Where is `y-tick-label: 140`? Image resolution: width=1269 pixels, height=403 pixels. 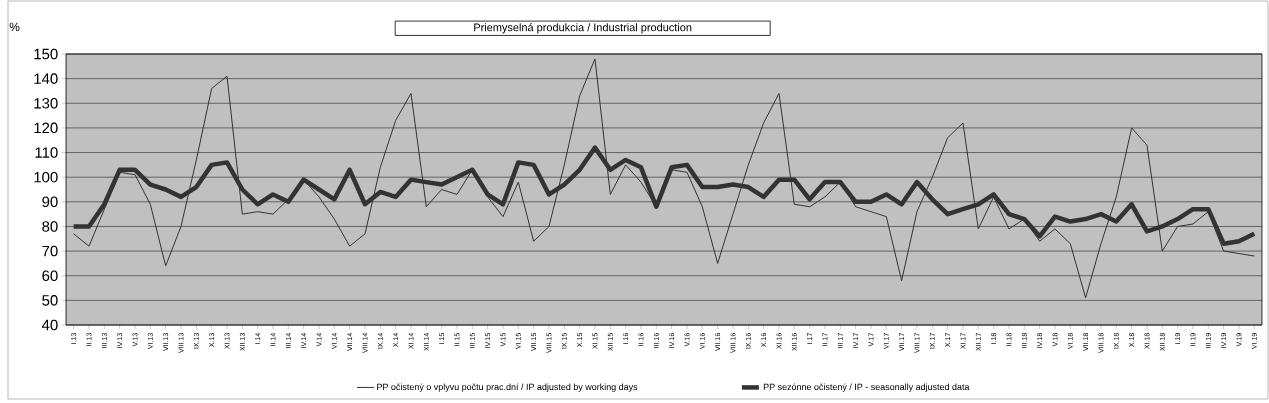 y-tick-label: 140 is located at coordinates (46, 78).